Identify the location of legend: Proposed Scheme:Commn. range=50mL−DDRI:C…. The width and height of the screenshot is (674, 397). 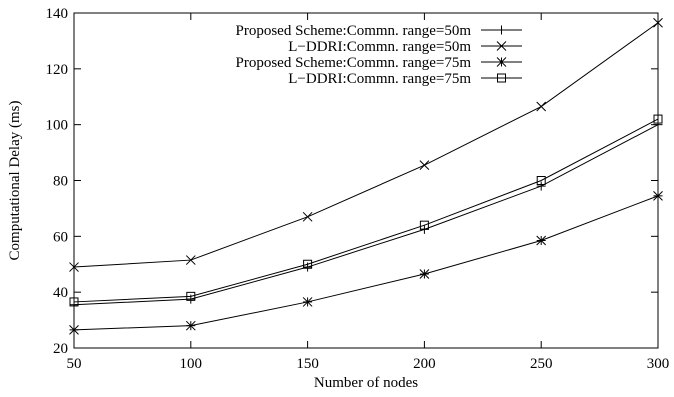
(378, 55).